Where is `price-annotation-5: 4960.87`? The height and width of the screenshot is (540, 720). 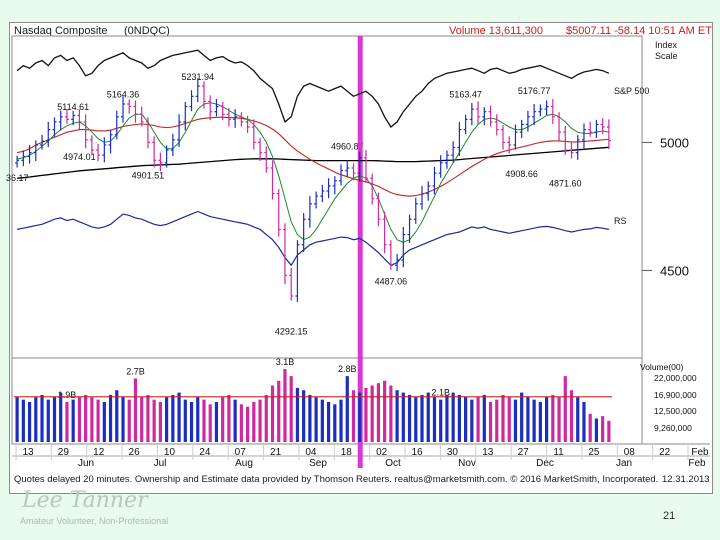
price-annotation-5: 4960.87 is located at coordinates (347, 146).